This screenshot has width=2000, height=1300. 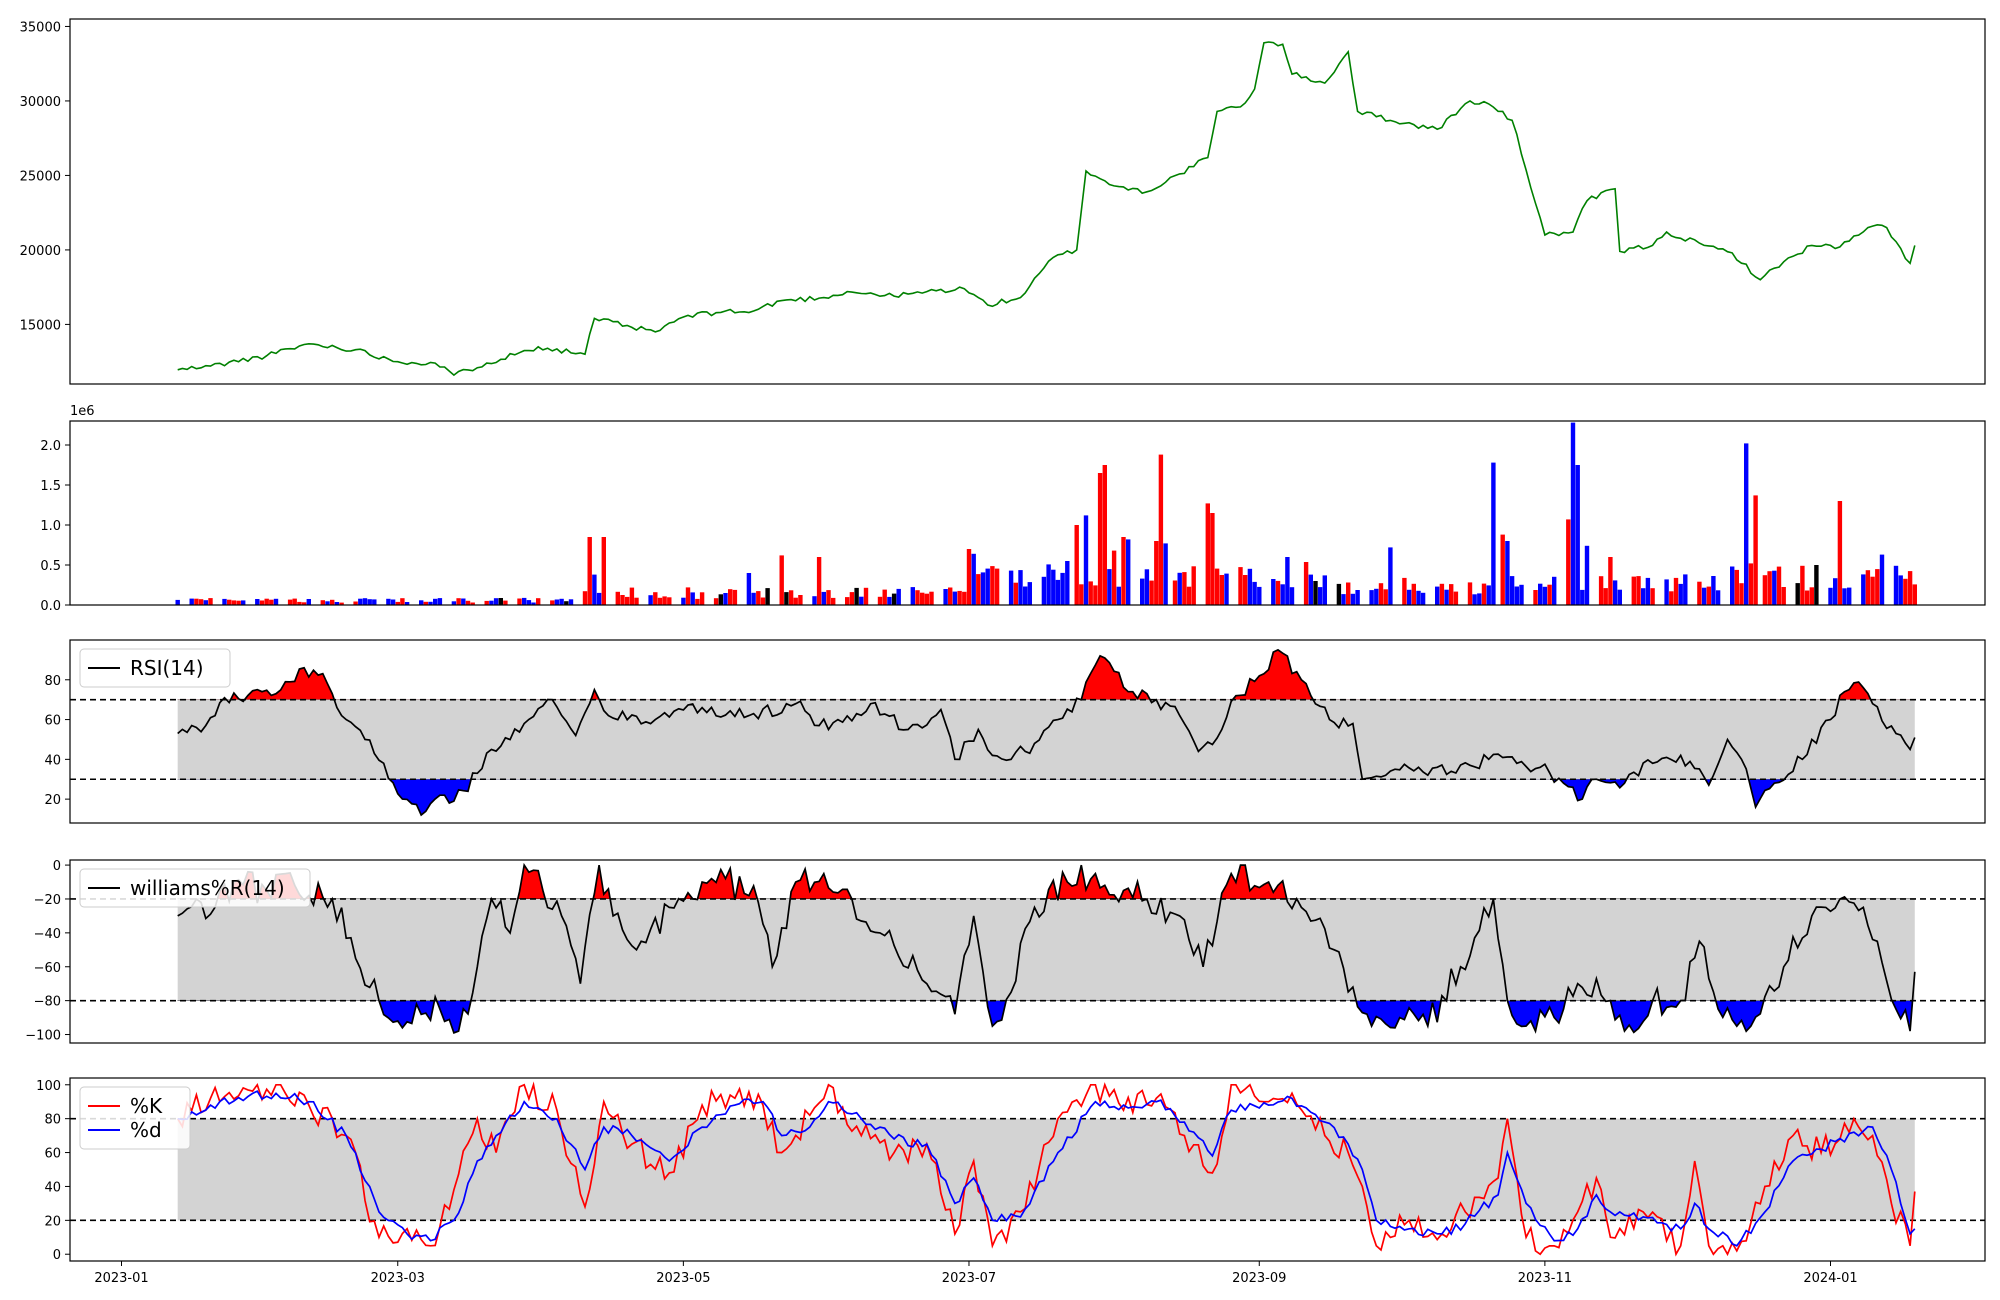 I want to click on volume-offset-label: 1e6, so click(x=82, y=411).